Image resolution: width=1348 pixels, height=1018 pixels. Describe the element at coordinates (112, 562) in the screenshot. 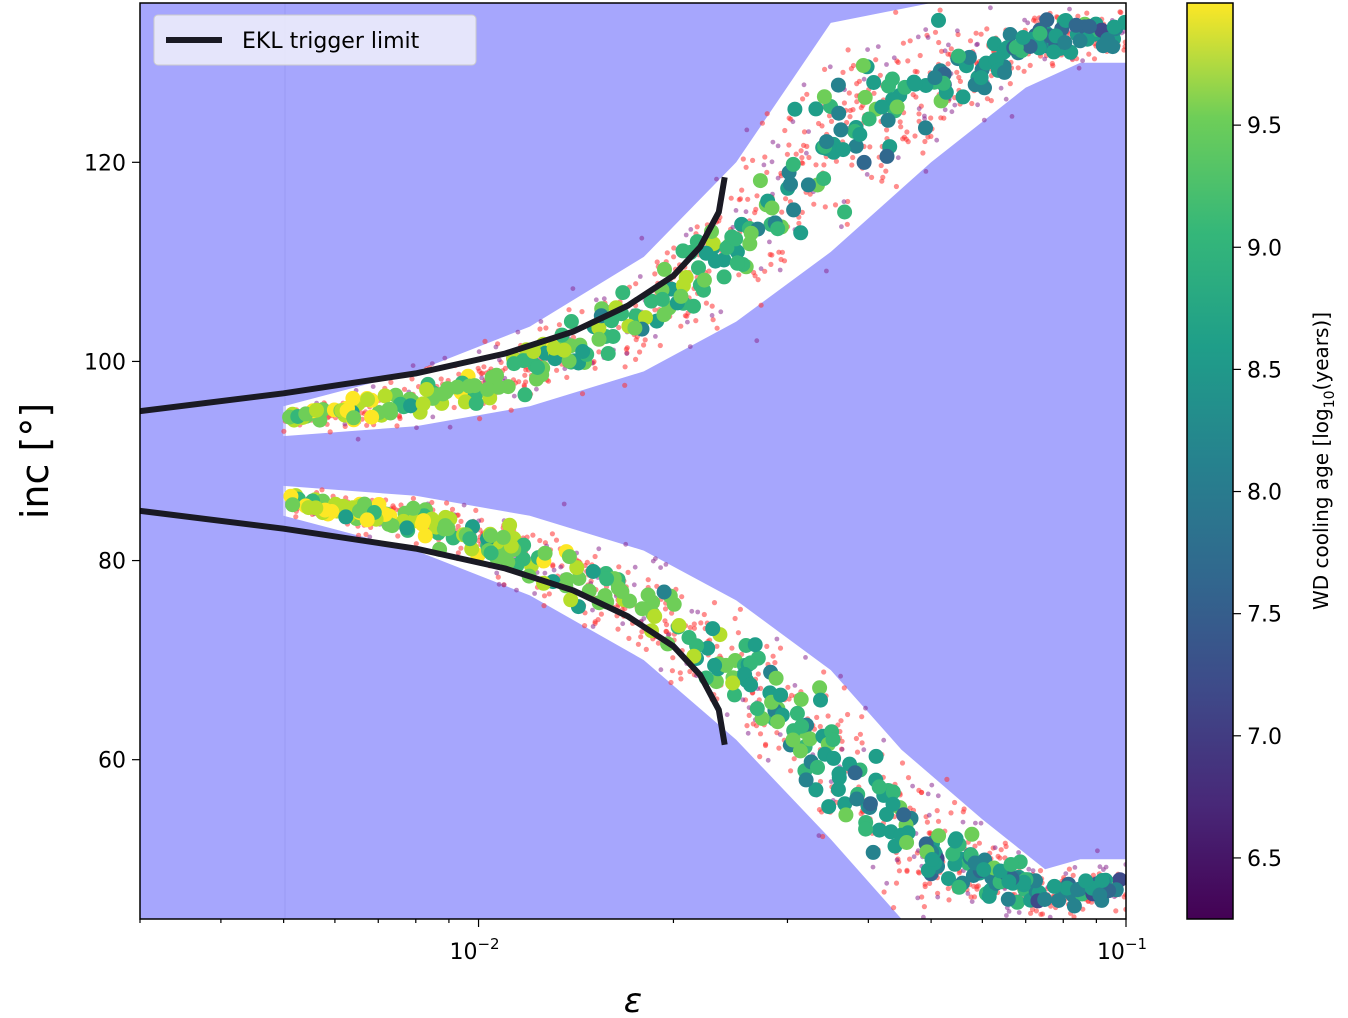

I see `y-tick-label: 80` at that location.